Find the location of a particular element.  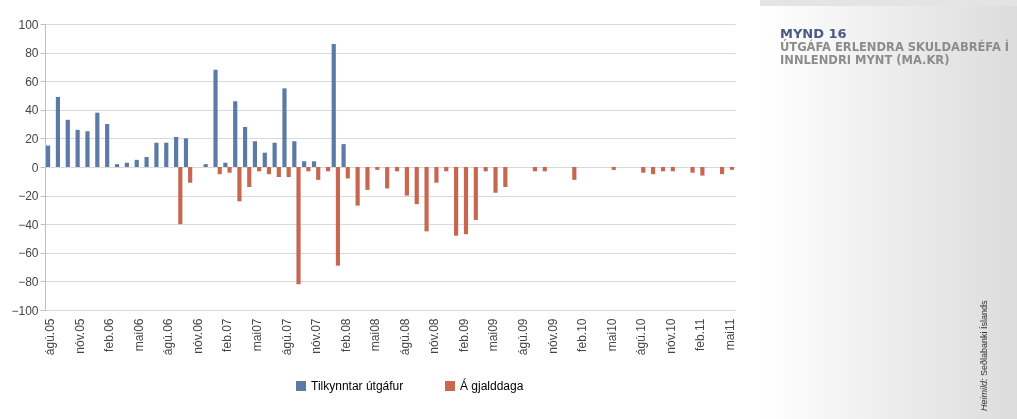

x-tick-label: mai11 is located at coordinates (729, 334).